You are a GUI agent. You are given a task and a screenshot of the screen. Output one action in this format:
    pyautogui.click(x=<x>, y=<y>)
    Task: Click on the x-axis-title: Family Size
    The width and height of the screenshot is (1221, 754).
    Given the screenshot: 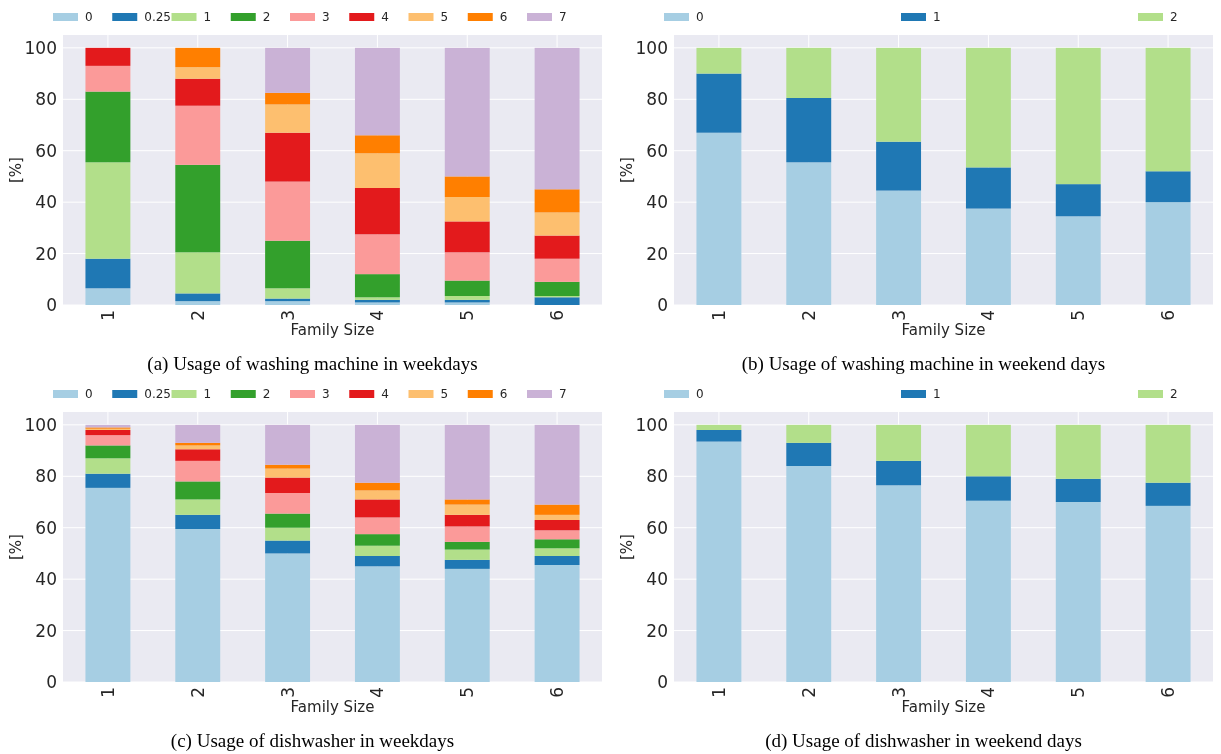 What is the action you would take?
    pyautogui.click(x=332, y=707)
    